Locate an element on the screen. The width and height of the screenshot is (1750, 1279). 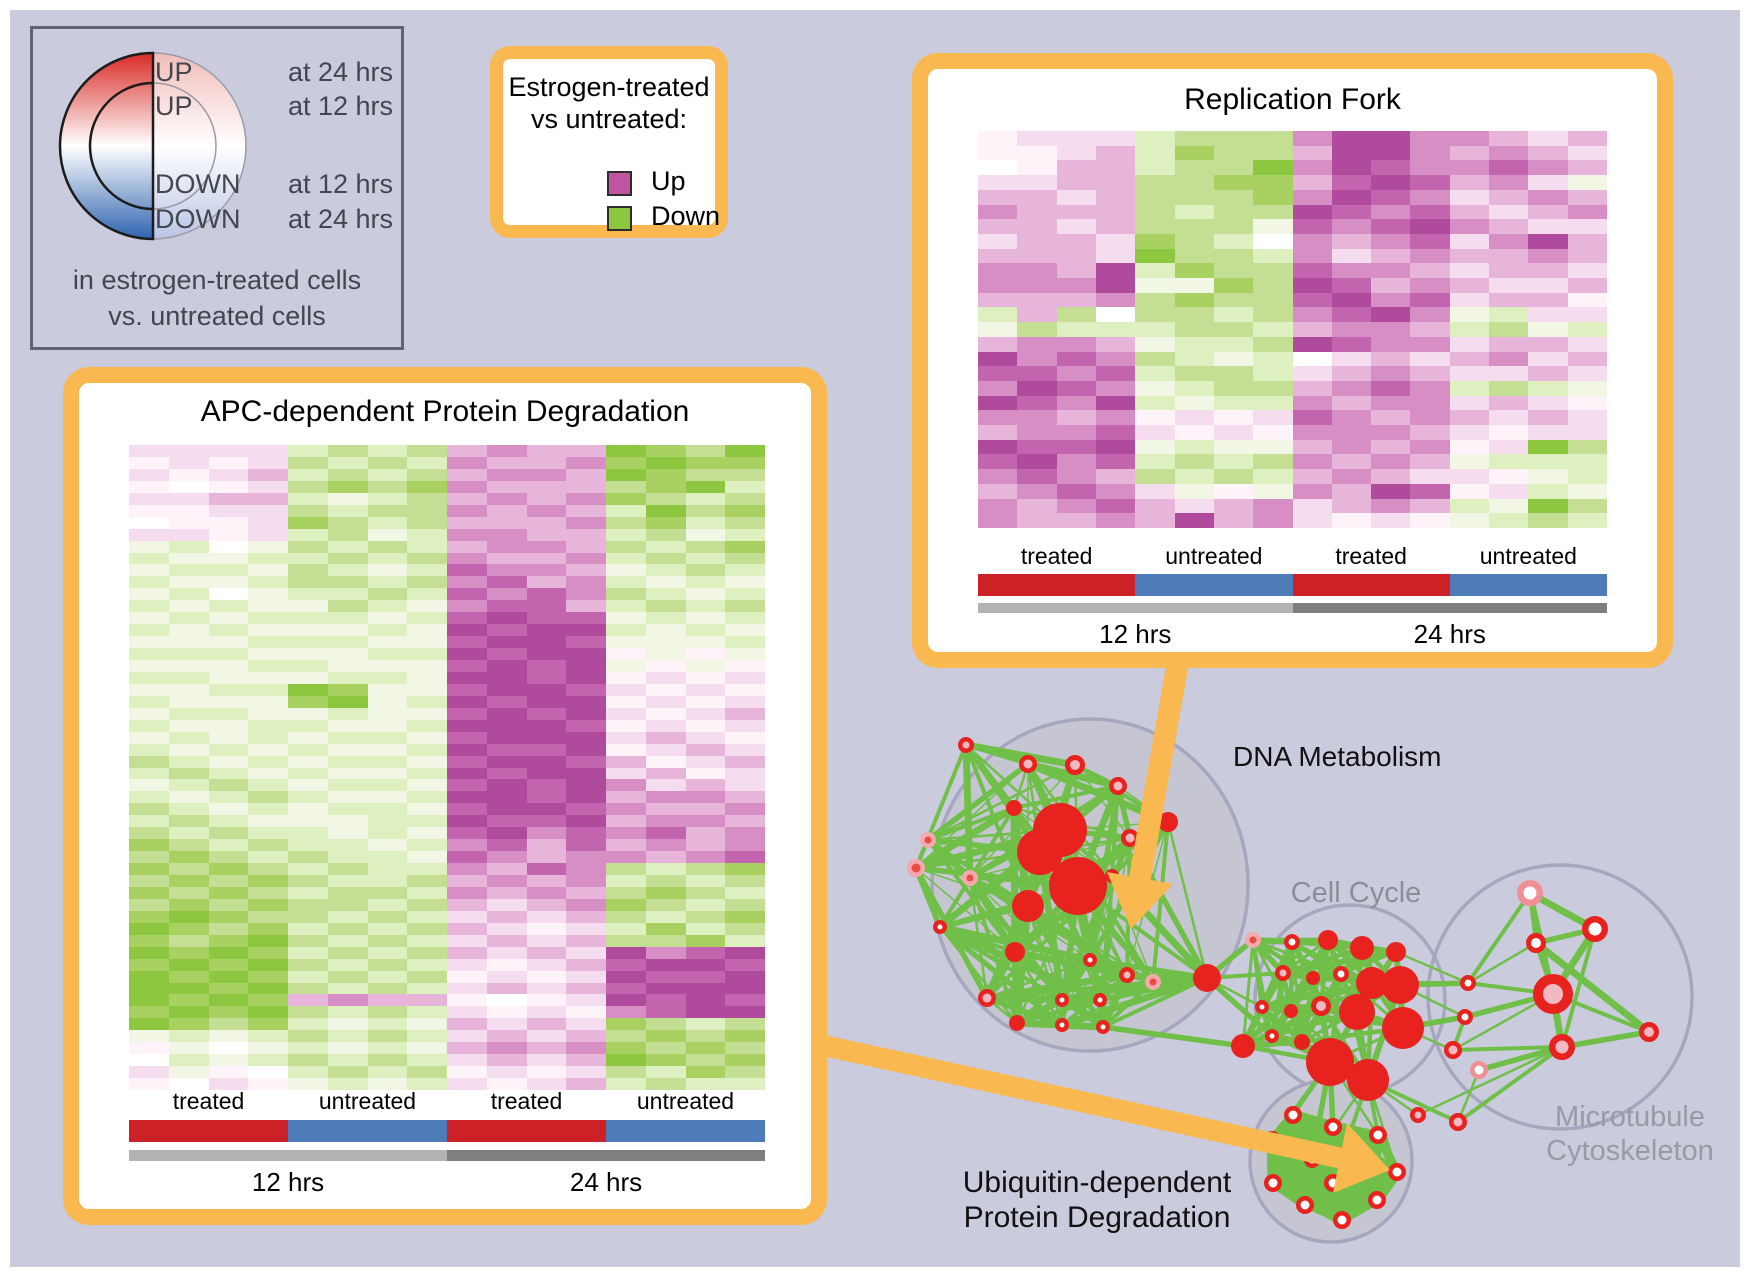
cluster-label: Microtubule Cytoskeleton is located at coordinates (1630, 1134).